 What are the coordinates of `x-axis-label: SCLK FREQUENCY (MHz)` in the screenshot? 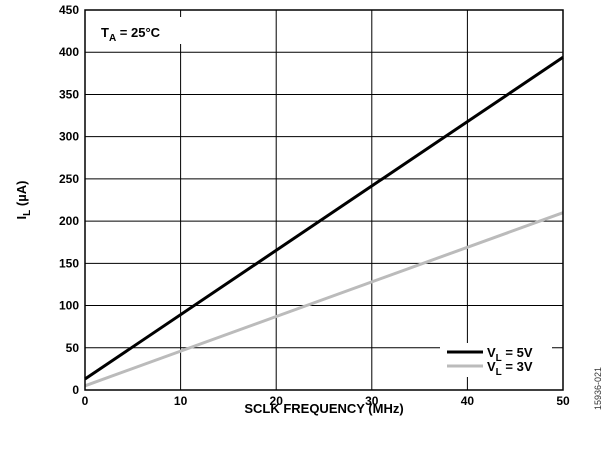 It's located at (323, 408).